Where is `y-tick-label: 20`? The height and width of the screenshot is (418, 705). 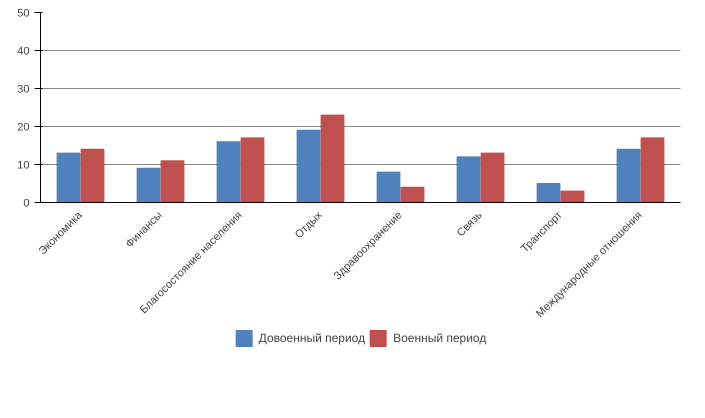
y-tick-label: 20 is located at coordinates (23, 128).